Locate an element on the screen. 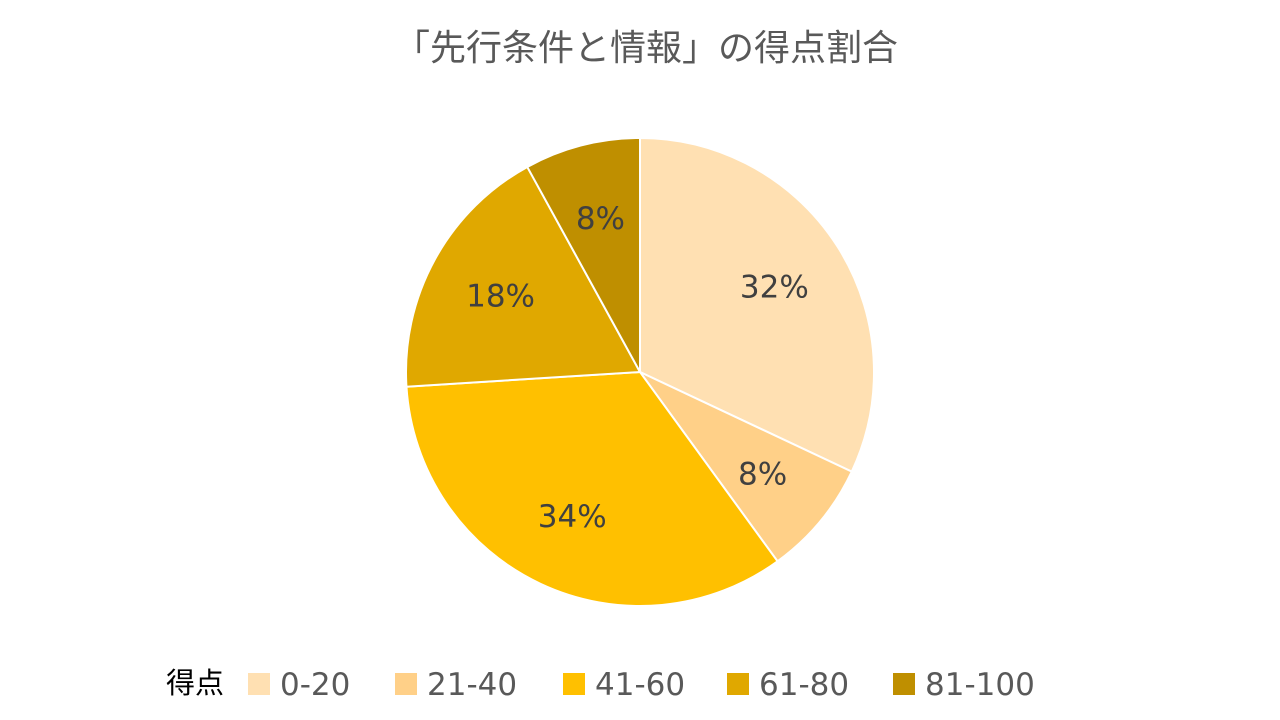  legend-label-81-100: 81-100 is located at coordinates (980, 685).